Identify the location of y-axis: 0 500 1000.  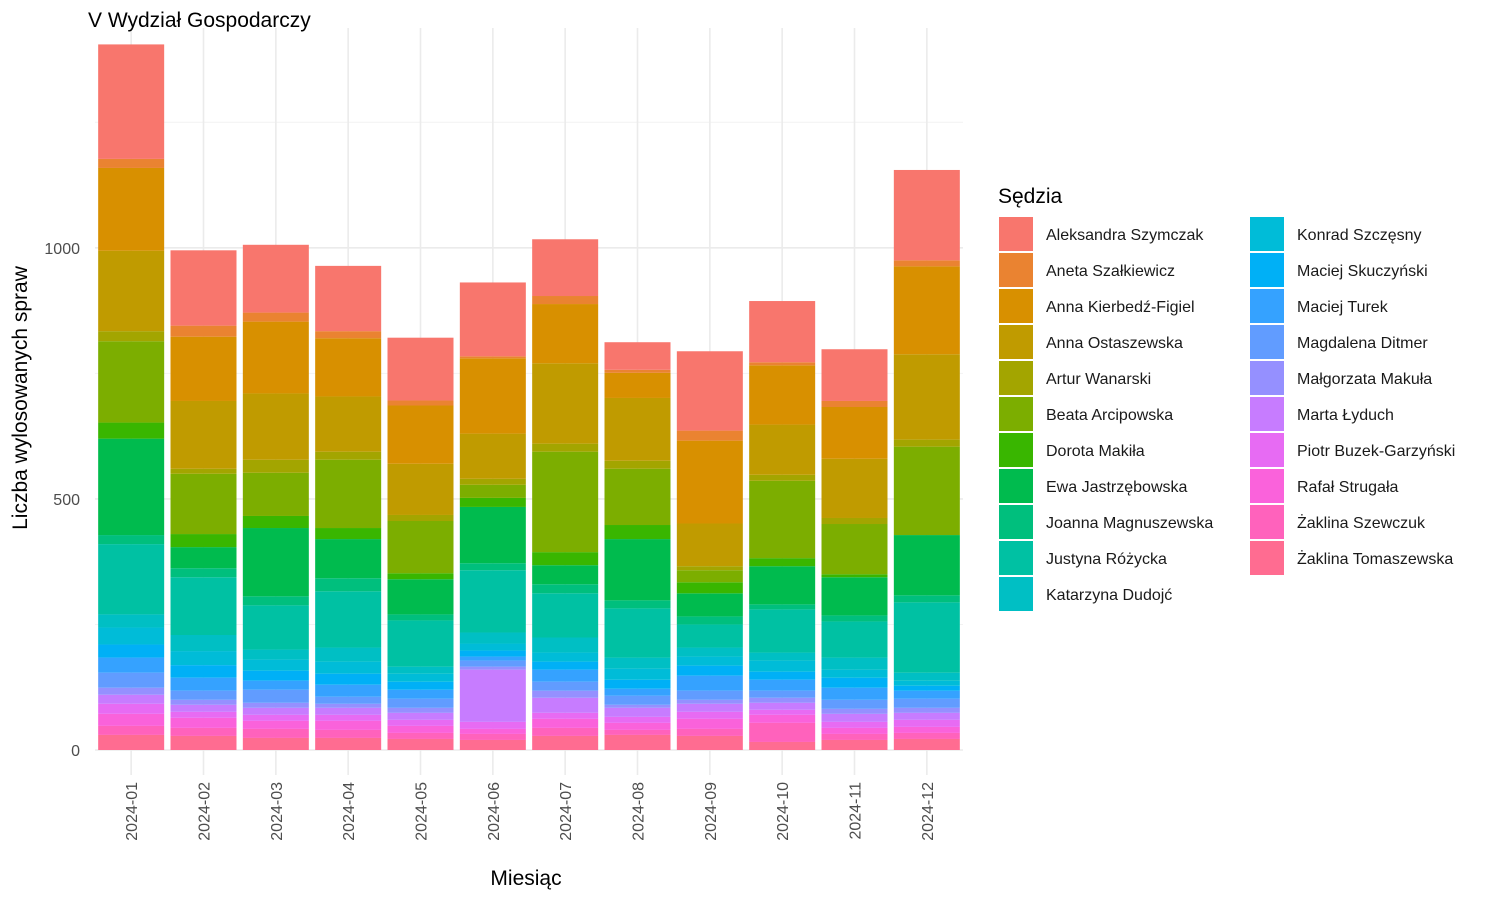
(62, 500).